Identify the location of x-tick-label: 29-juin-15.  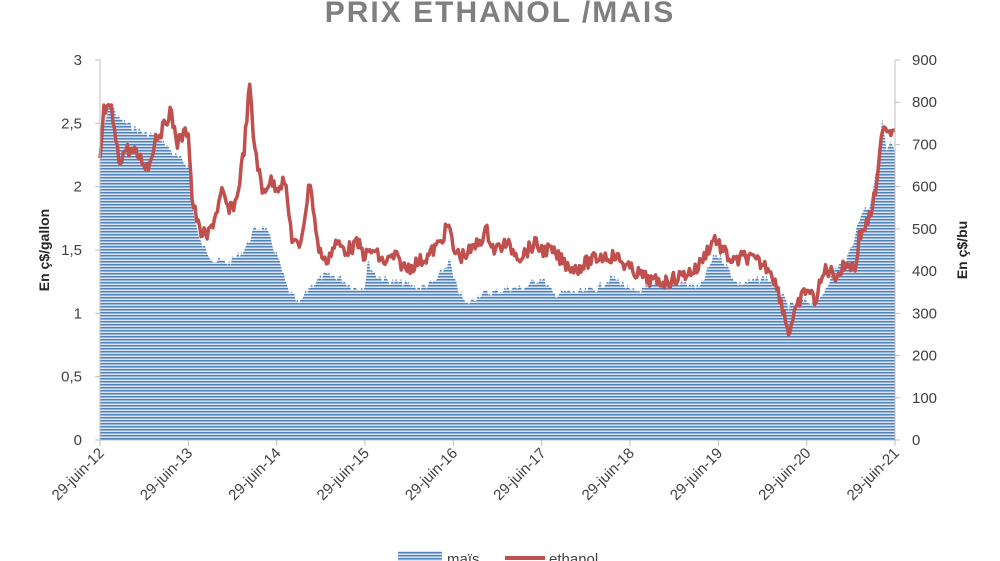
(343, 474).